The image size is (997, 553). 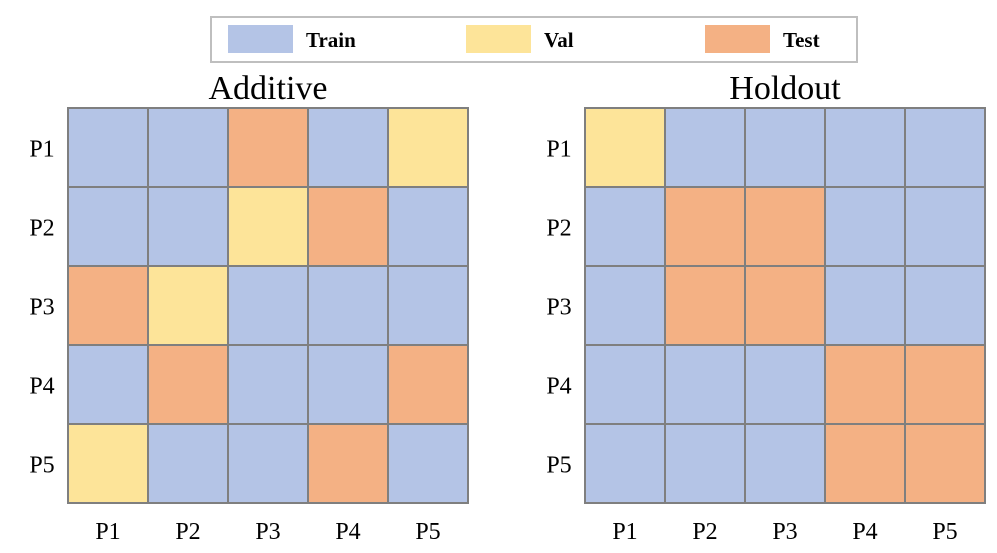 What do you see at coordinates (865, 463) in the screenshot?
I see `holdout-cell-r5-c4-test` at bounding box center [865, 463].